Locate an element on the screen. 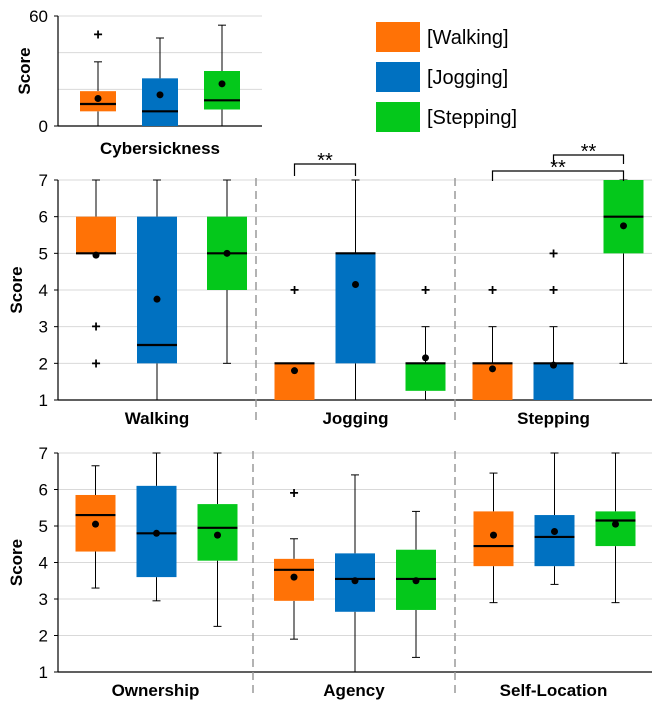 The width and height of the screenshot is (658, 707). box-walking-stepping is located at coordinates (227, 271).